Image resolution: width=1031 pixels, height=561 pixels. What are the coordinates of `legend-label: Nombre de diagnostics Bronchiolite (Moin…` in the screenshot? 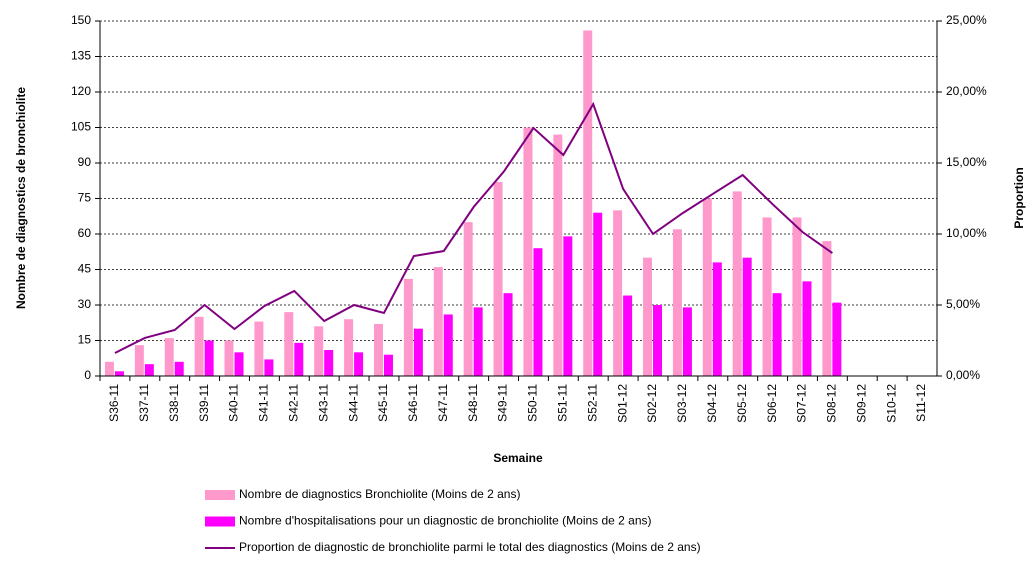 It's located at (379, 494).